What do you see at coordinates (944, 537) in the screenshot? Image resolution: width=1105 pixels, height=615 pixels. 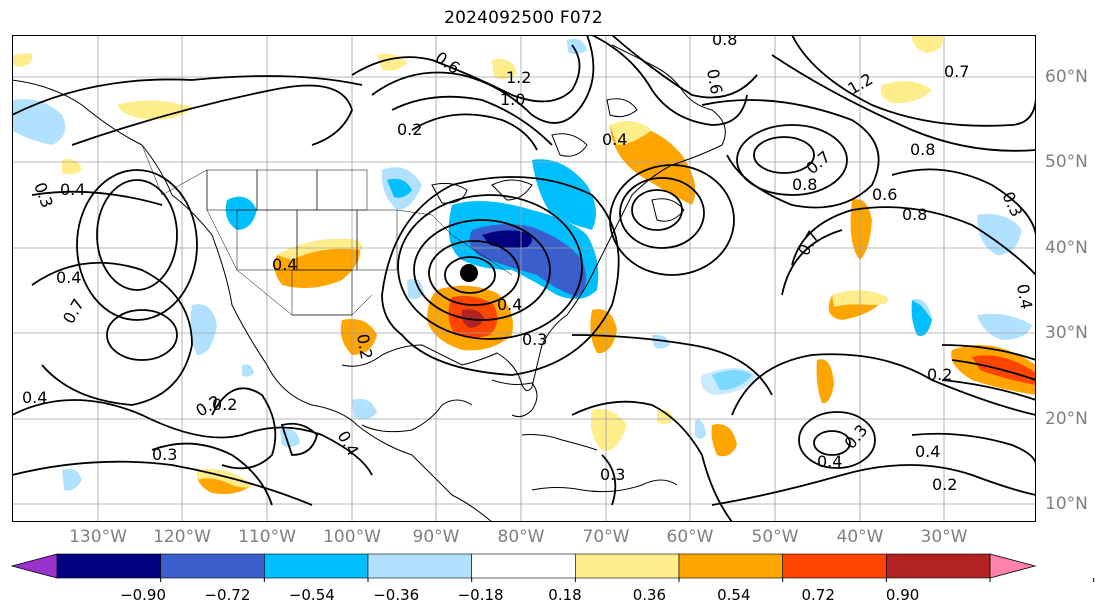 I see `lon-label: 30°W` at bounding box center [944, 537].